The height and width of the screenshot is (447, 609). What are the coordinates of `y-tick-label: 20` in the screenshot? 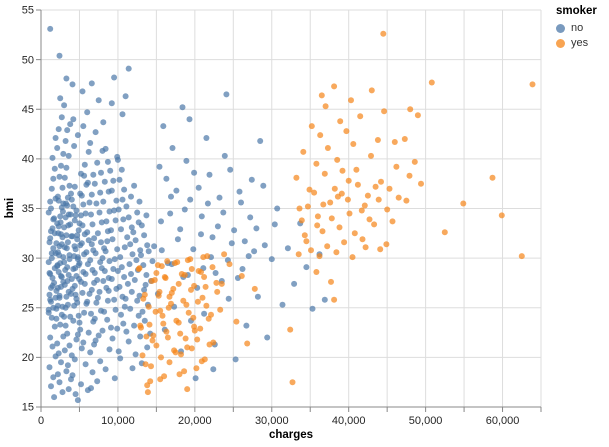 It's located at (28, 358).